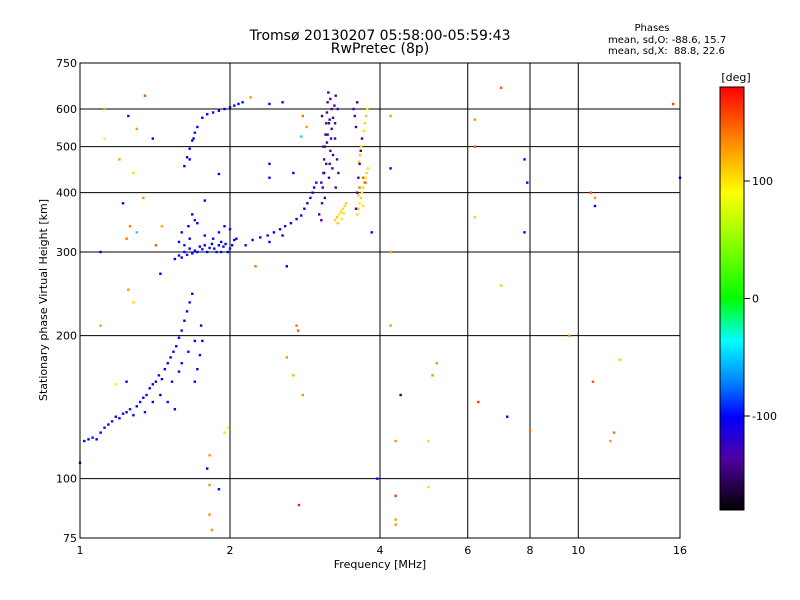 The height and width of the screenshot is (600, 800). What do you see at coordinates (666, 51) in the screenshot?
I see `phases-x-line: mean, sd,X: 88.8, 22.6` at bounding box center [666, 51].